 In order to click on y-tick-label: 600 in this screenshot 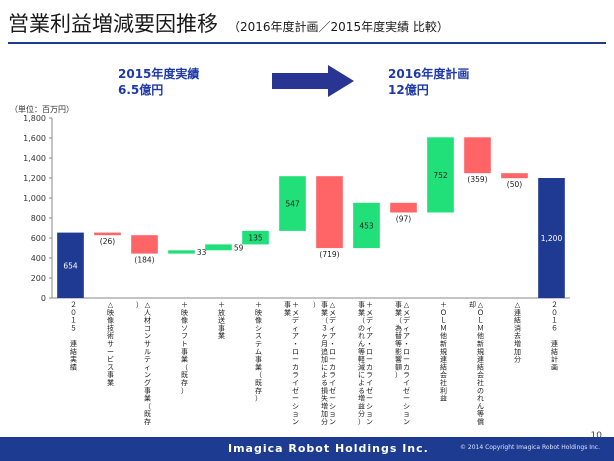, I will do `click(38, 238)`.